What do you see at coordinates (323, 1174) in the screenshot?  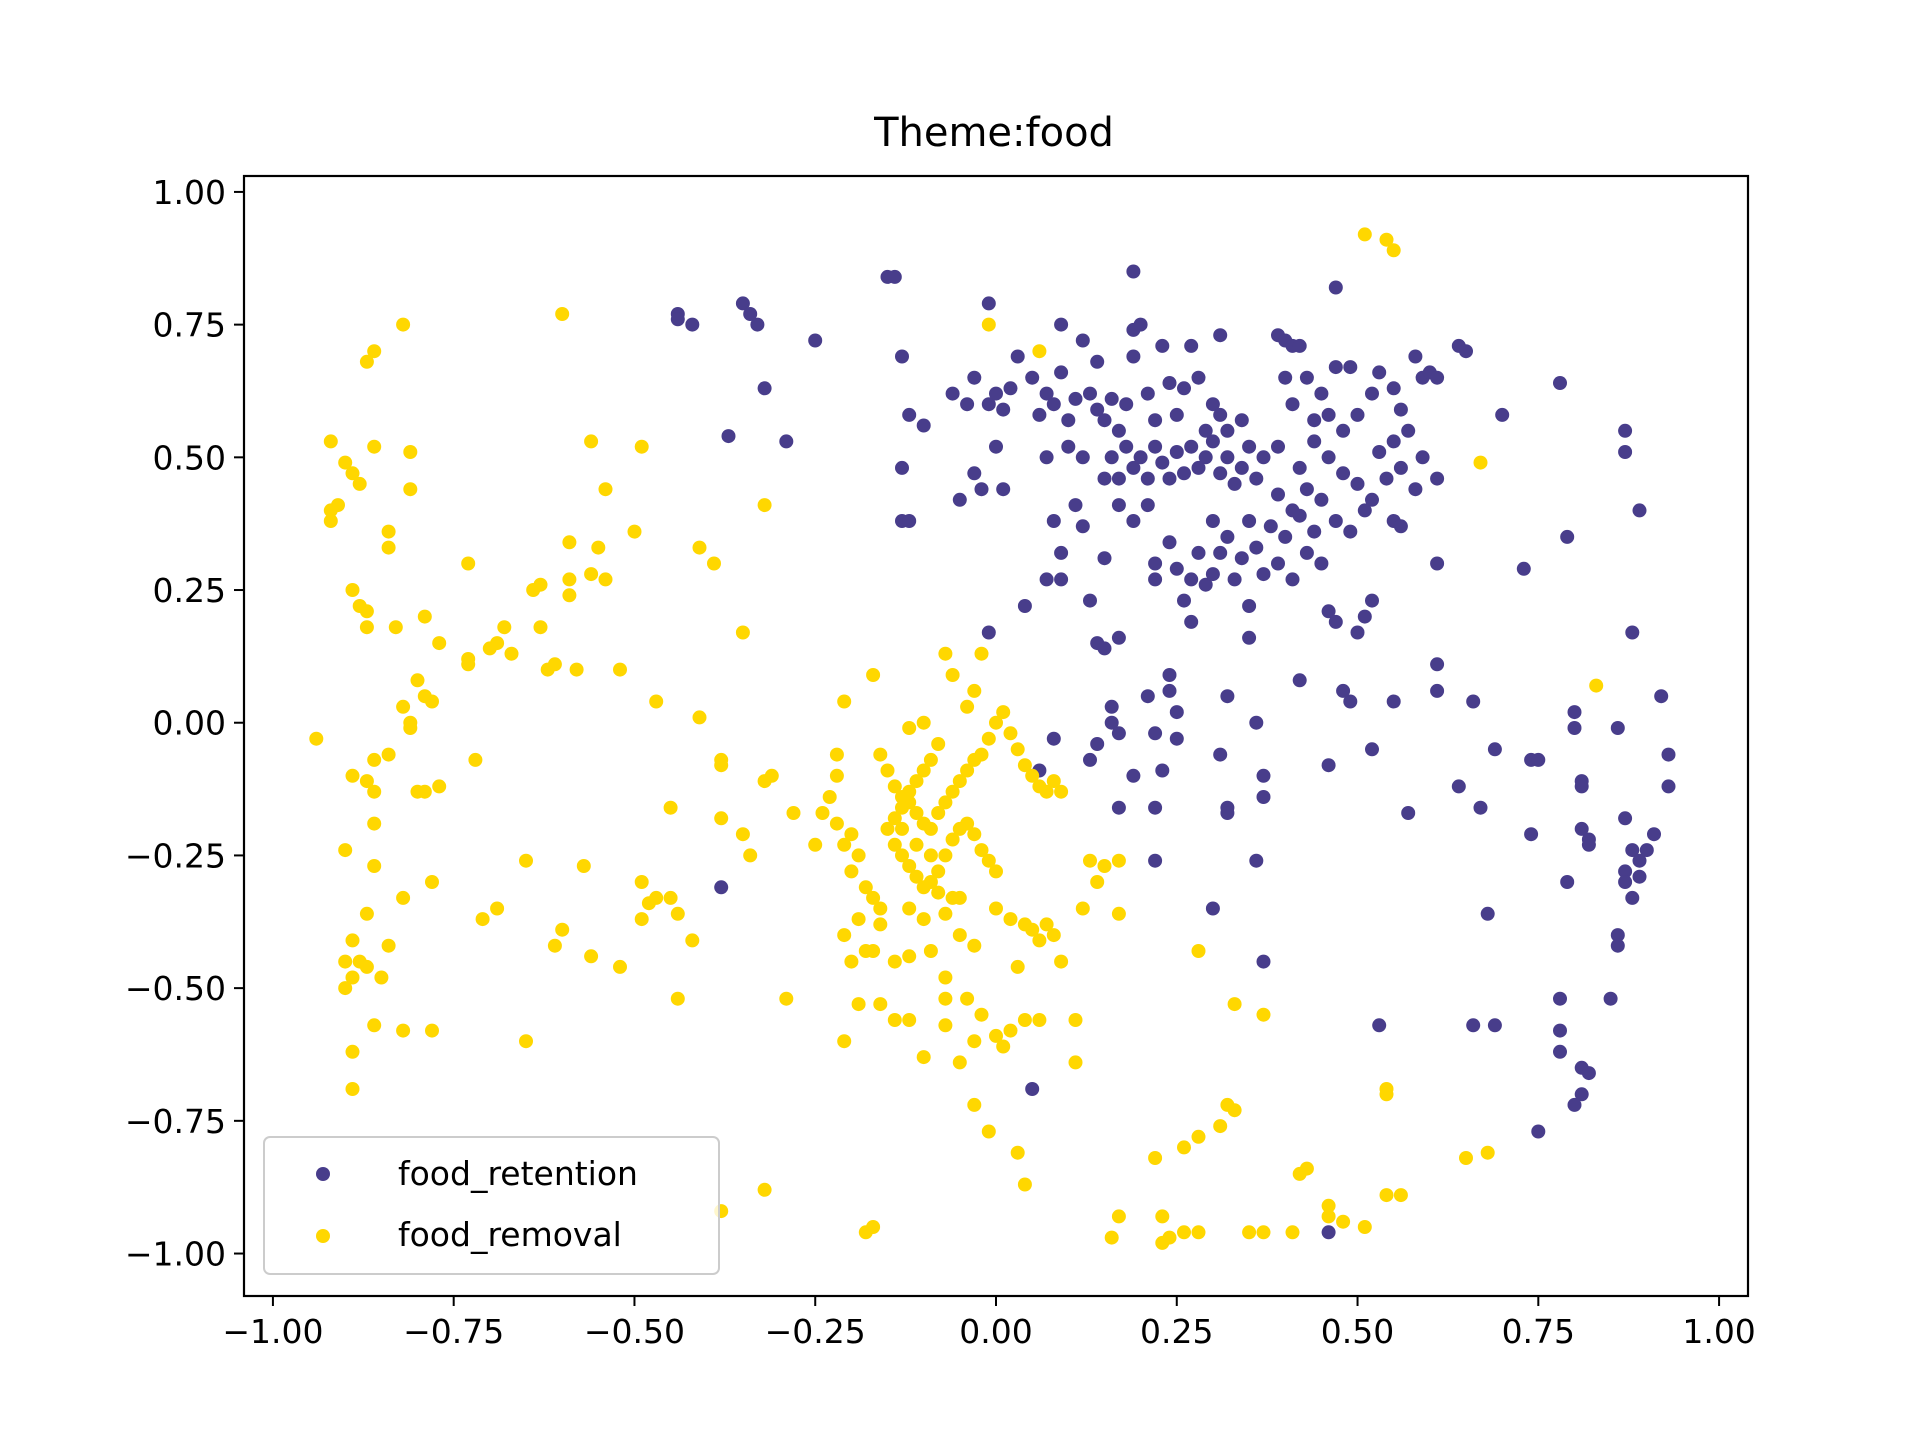 I see `legend-marker-food-retention` at bounding box center [323, 1174].